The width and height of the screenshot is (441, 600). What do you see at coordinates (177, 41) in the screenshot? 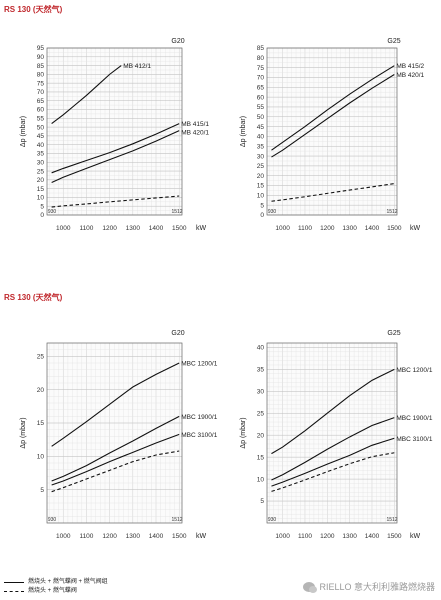
I see `gas-type-label: G20` at bounding box center [177, 41].